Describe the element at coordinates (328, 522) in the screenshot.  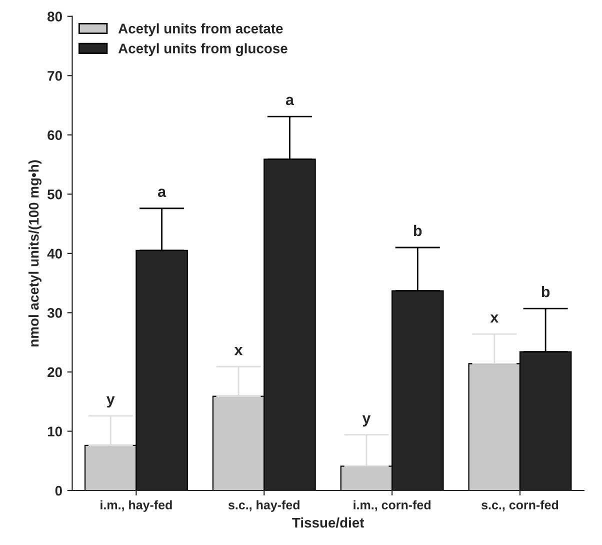
I see `x-axis-title: Tissue/diet` at that location.